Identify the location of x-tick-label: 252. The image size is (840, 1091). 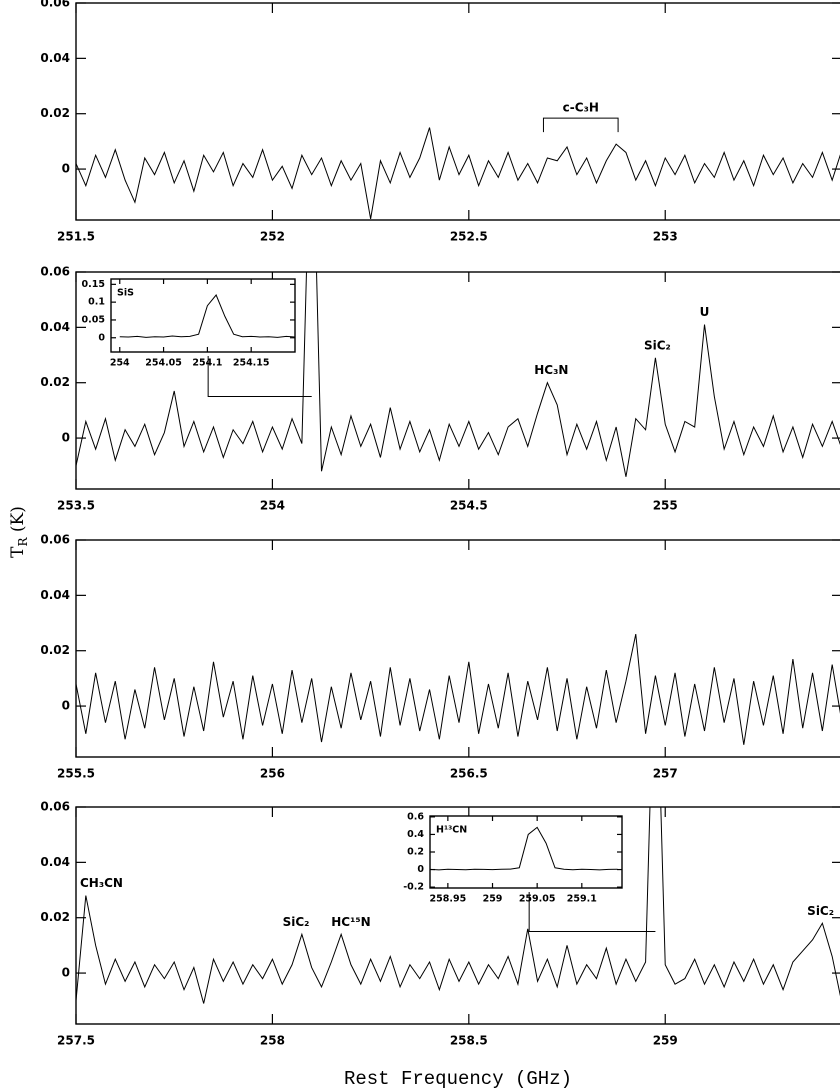
(272, 237).